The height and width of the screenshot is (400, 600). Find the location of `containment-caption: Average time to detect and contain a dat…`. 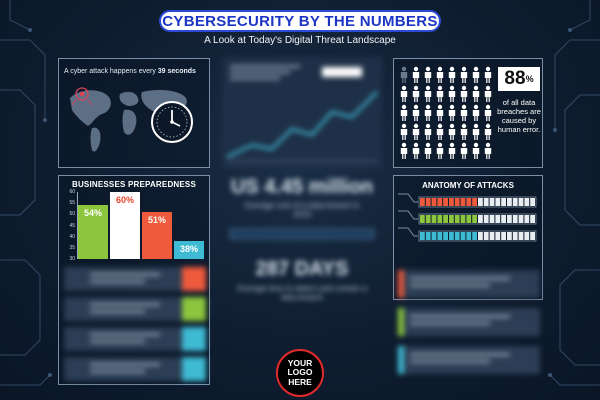

containment-caption: Average time to detect and contain a dat… is located at coordinates (302, 293).